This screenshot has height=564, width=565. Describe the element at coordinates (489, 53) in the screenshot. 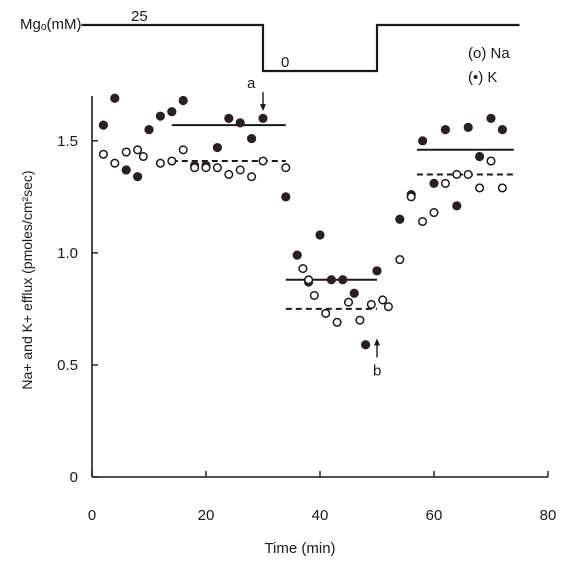

I see `legend-label: (o) Na` at that location.